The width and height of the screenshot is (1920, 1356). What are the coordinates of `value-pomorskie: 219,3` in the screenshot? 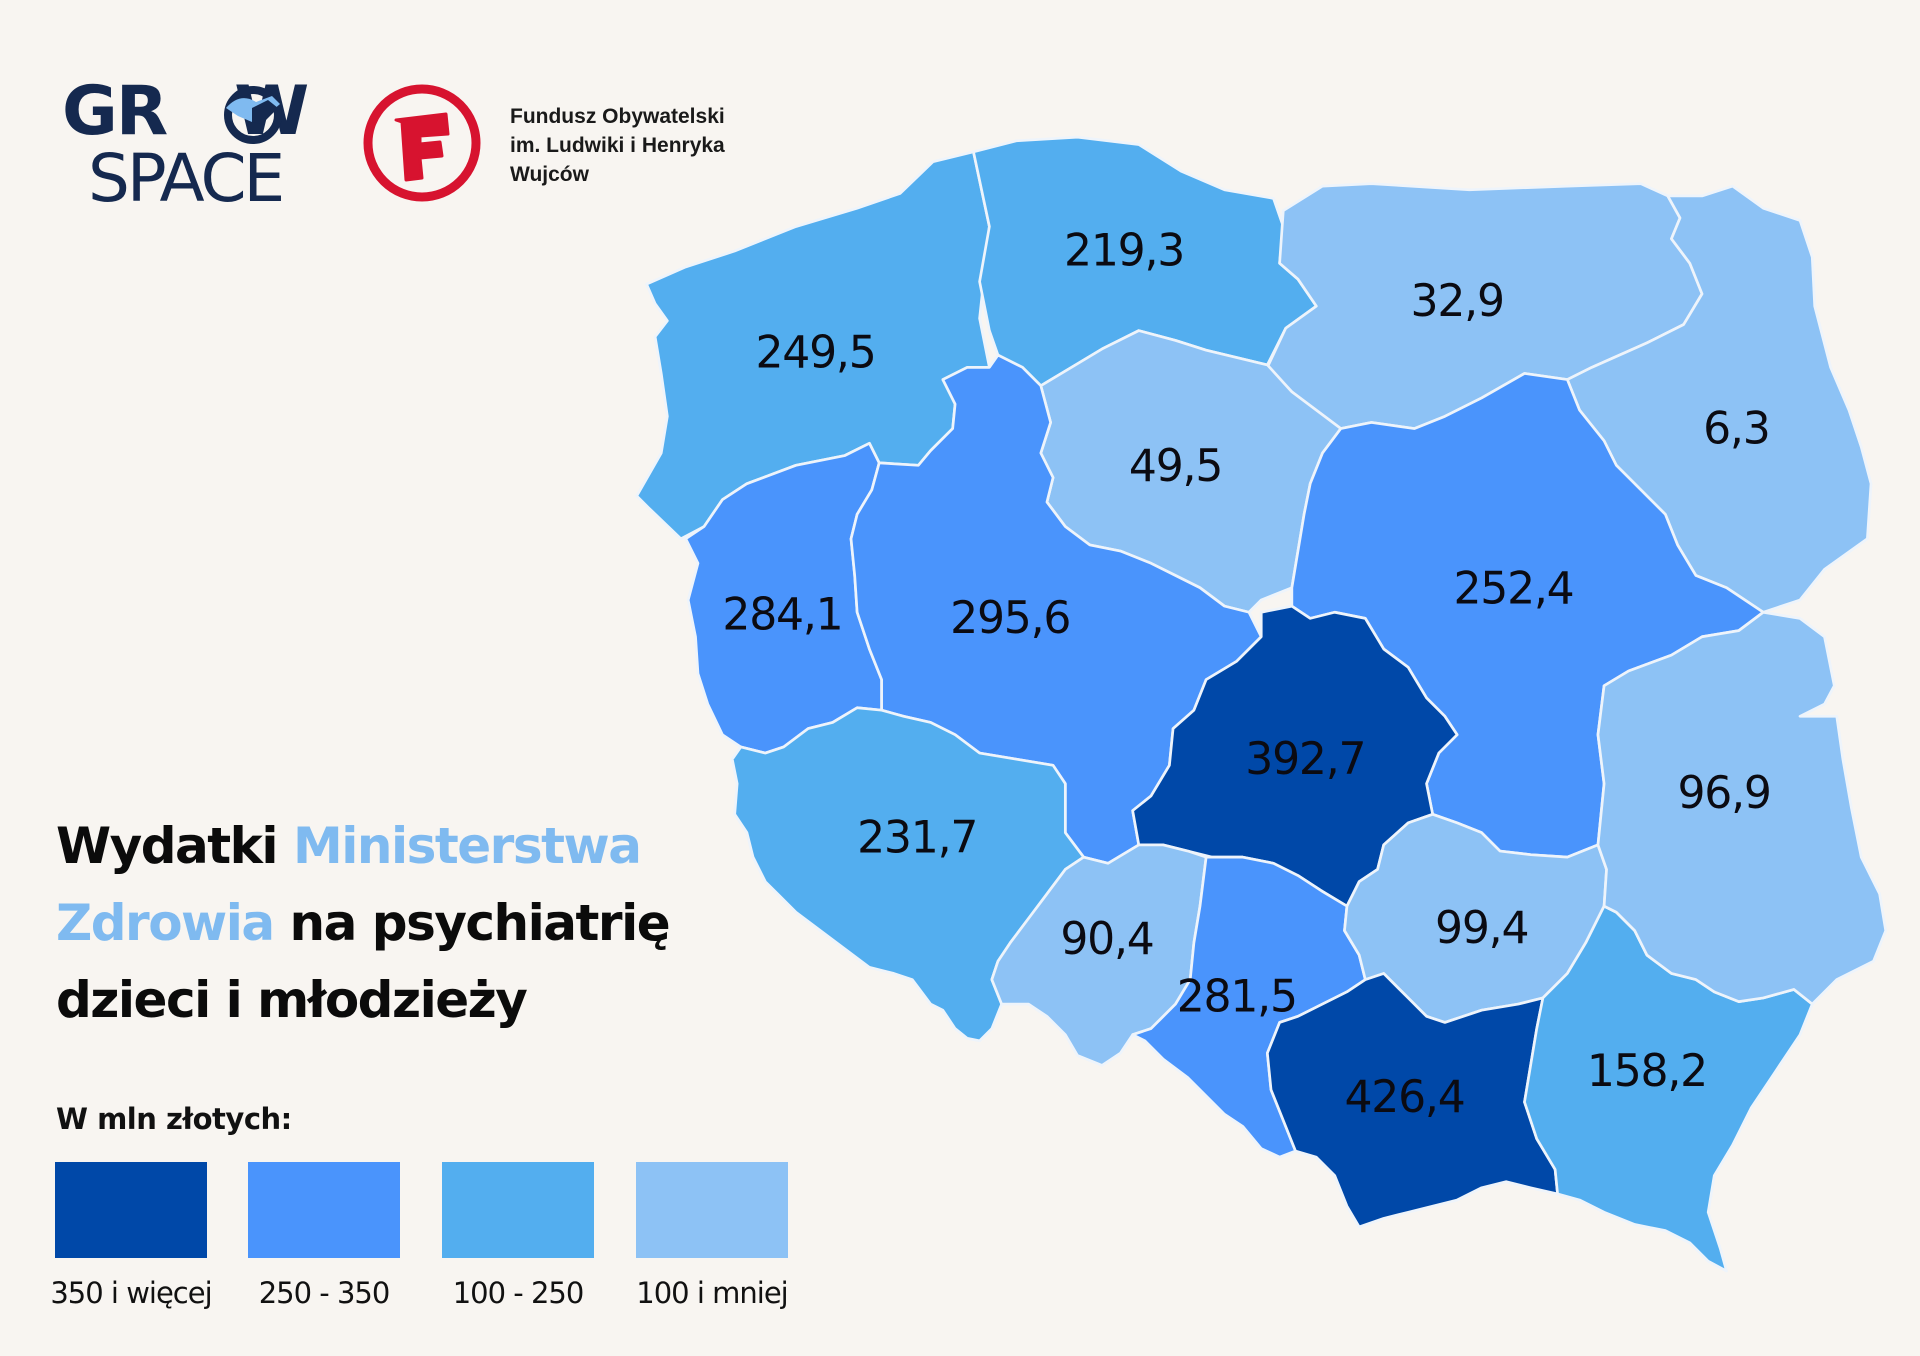 It's located at (1124, 251).